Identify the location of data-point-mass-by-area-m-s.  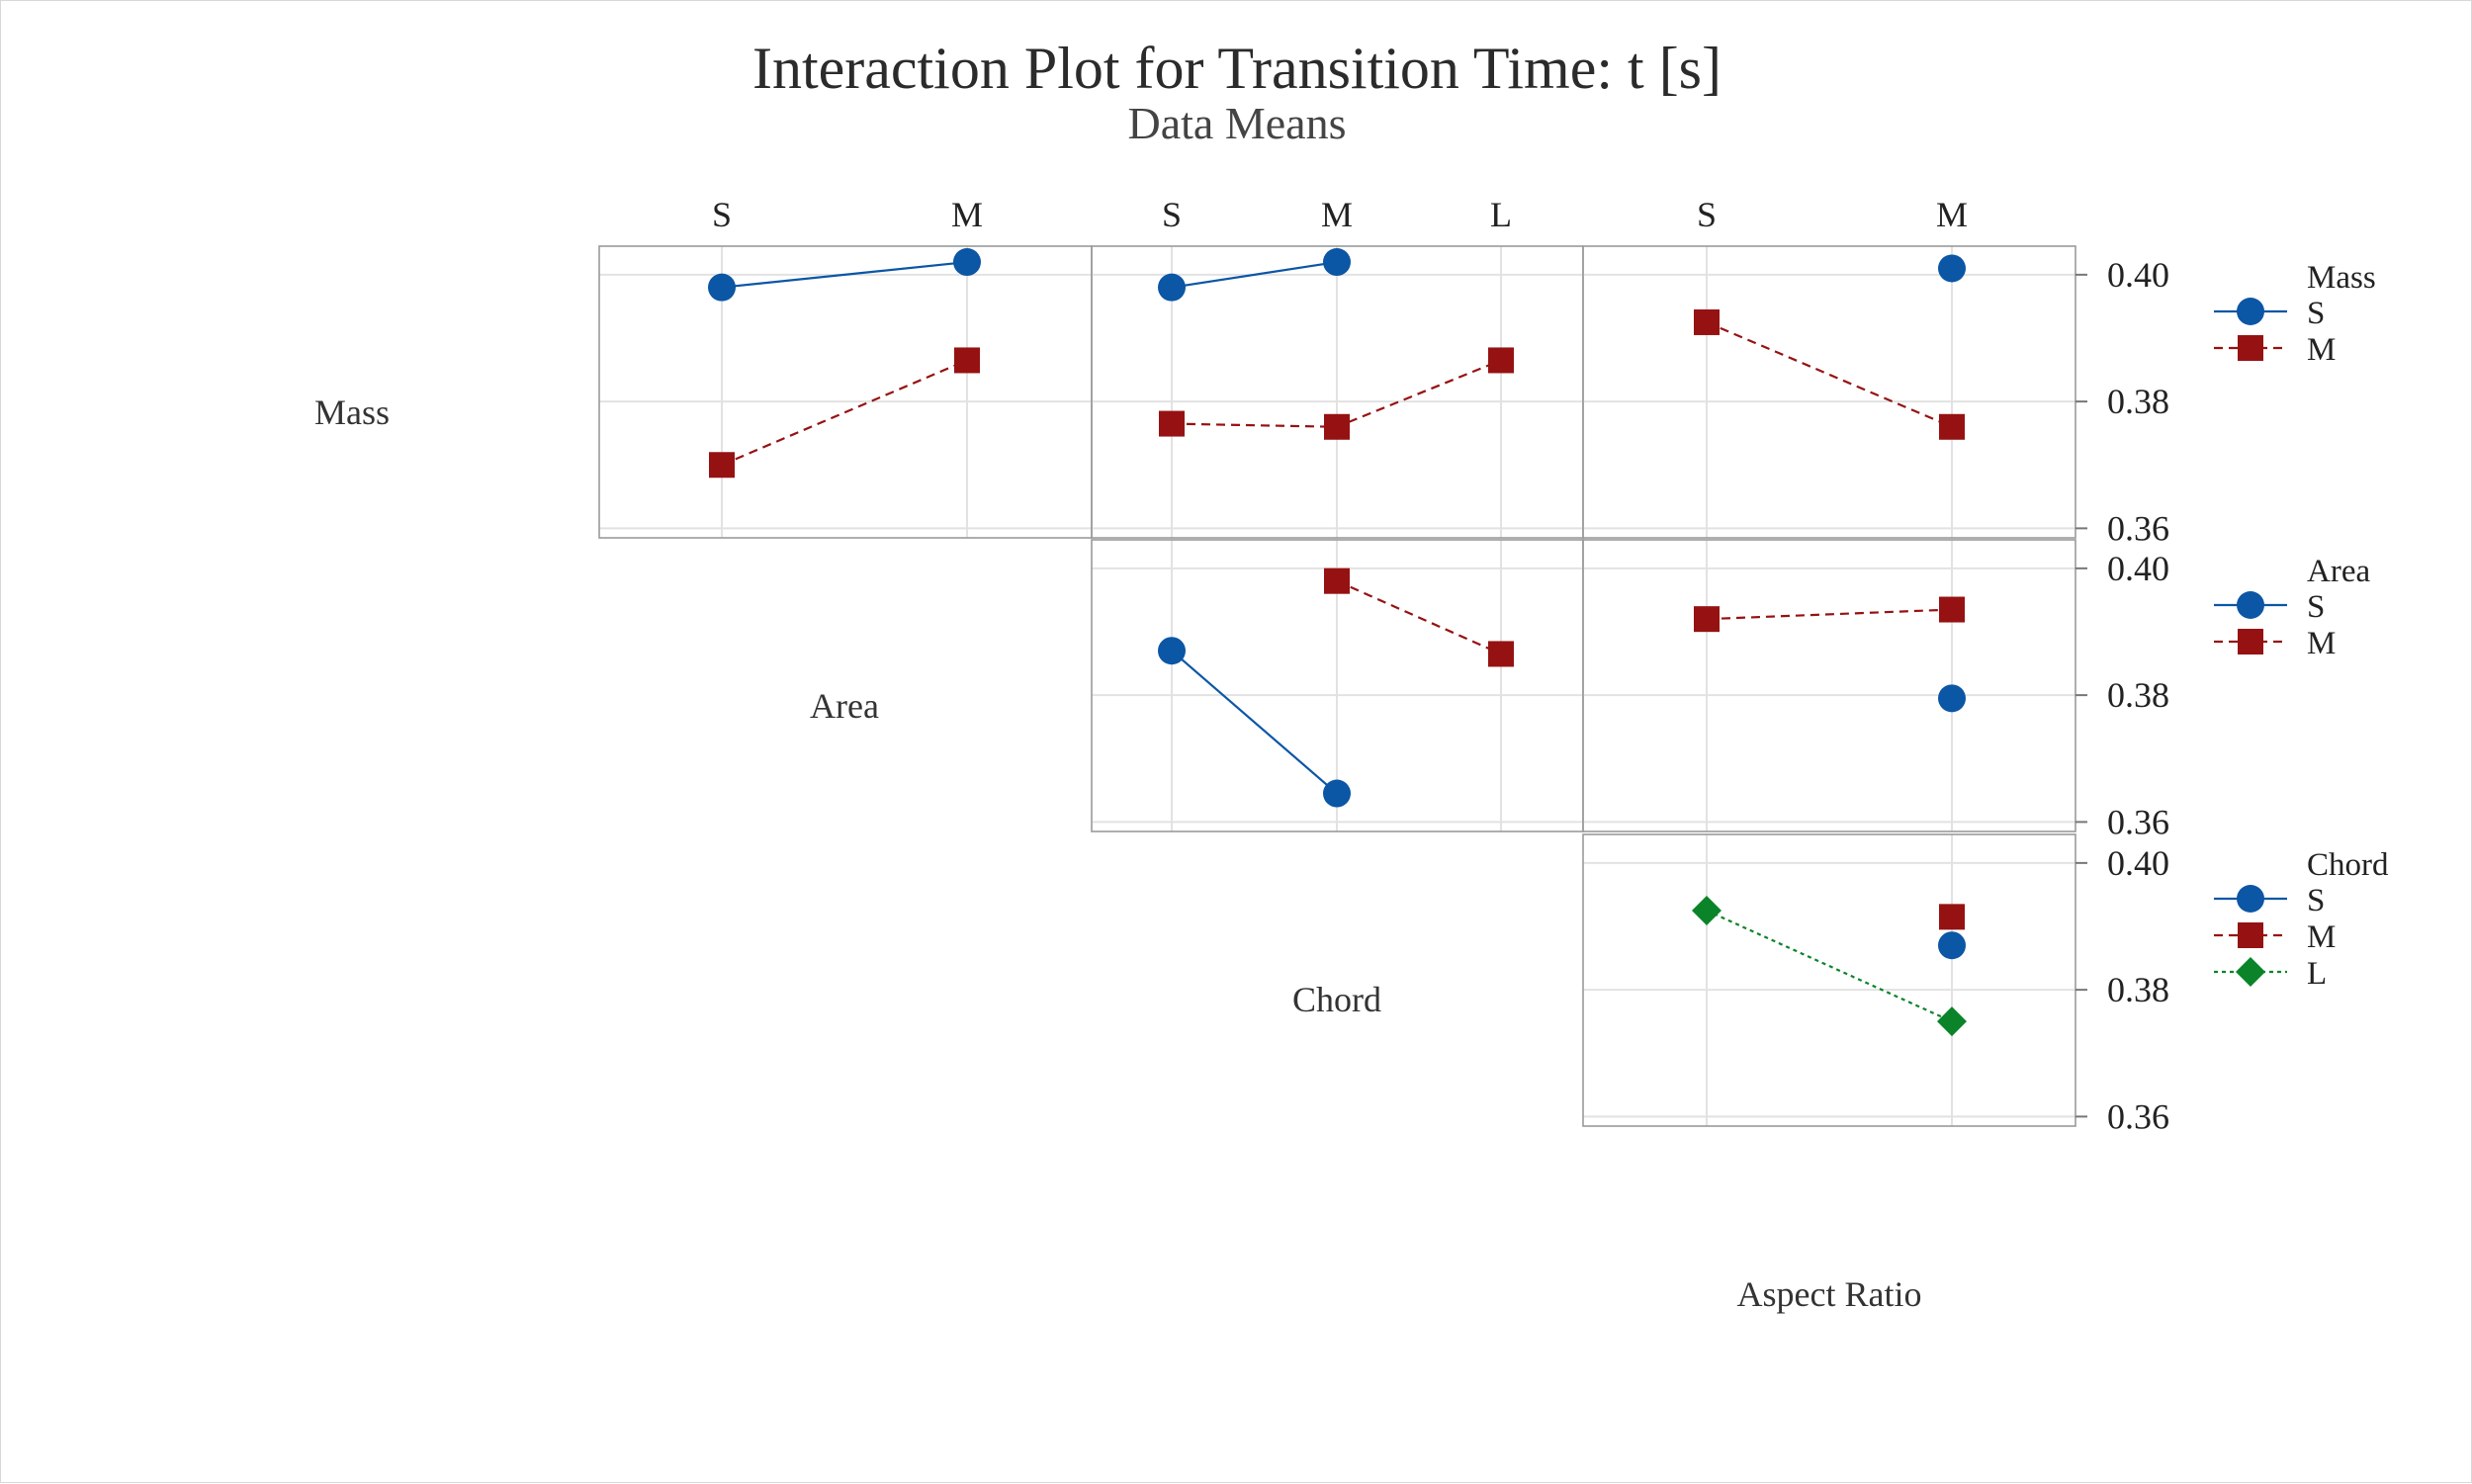
(1172, 423).